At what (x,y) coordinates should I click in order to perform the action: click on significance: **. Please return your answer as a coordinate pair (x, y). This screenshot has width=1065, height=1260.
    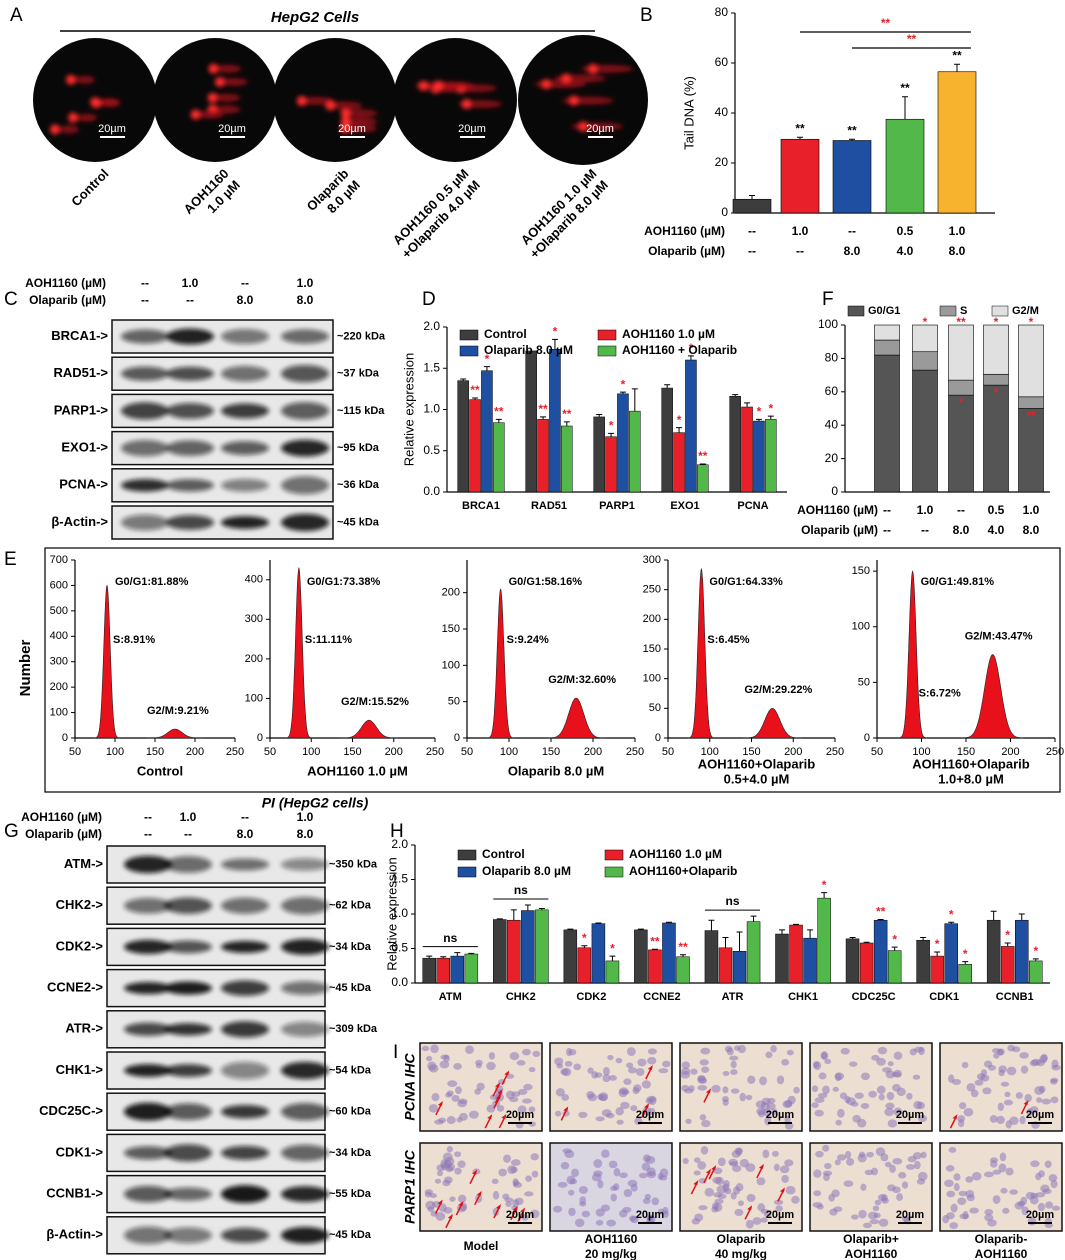
    Looking at the image, I should click on (543, 409).